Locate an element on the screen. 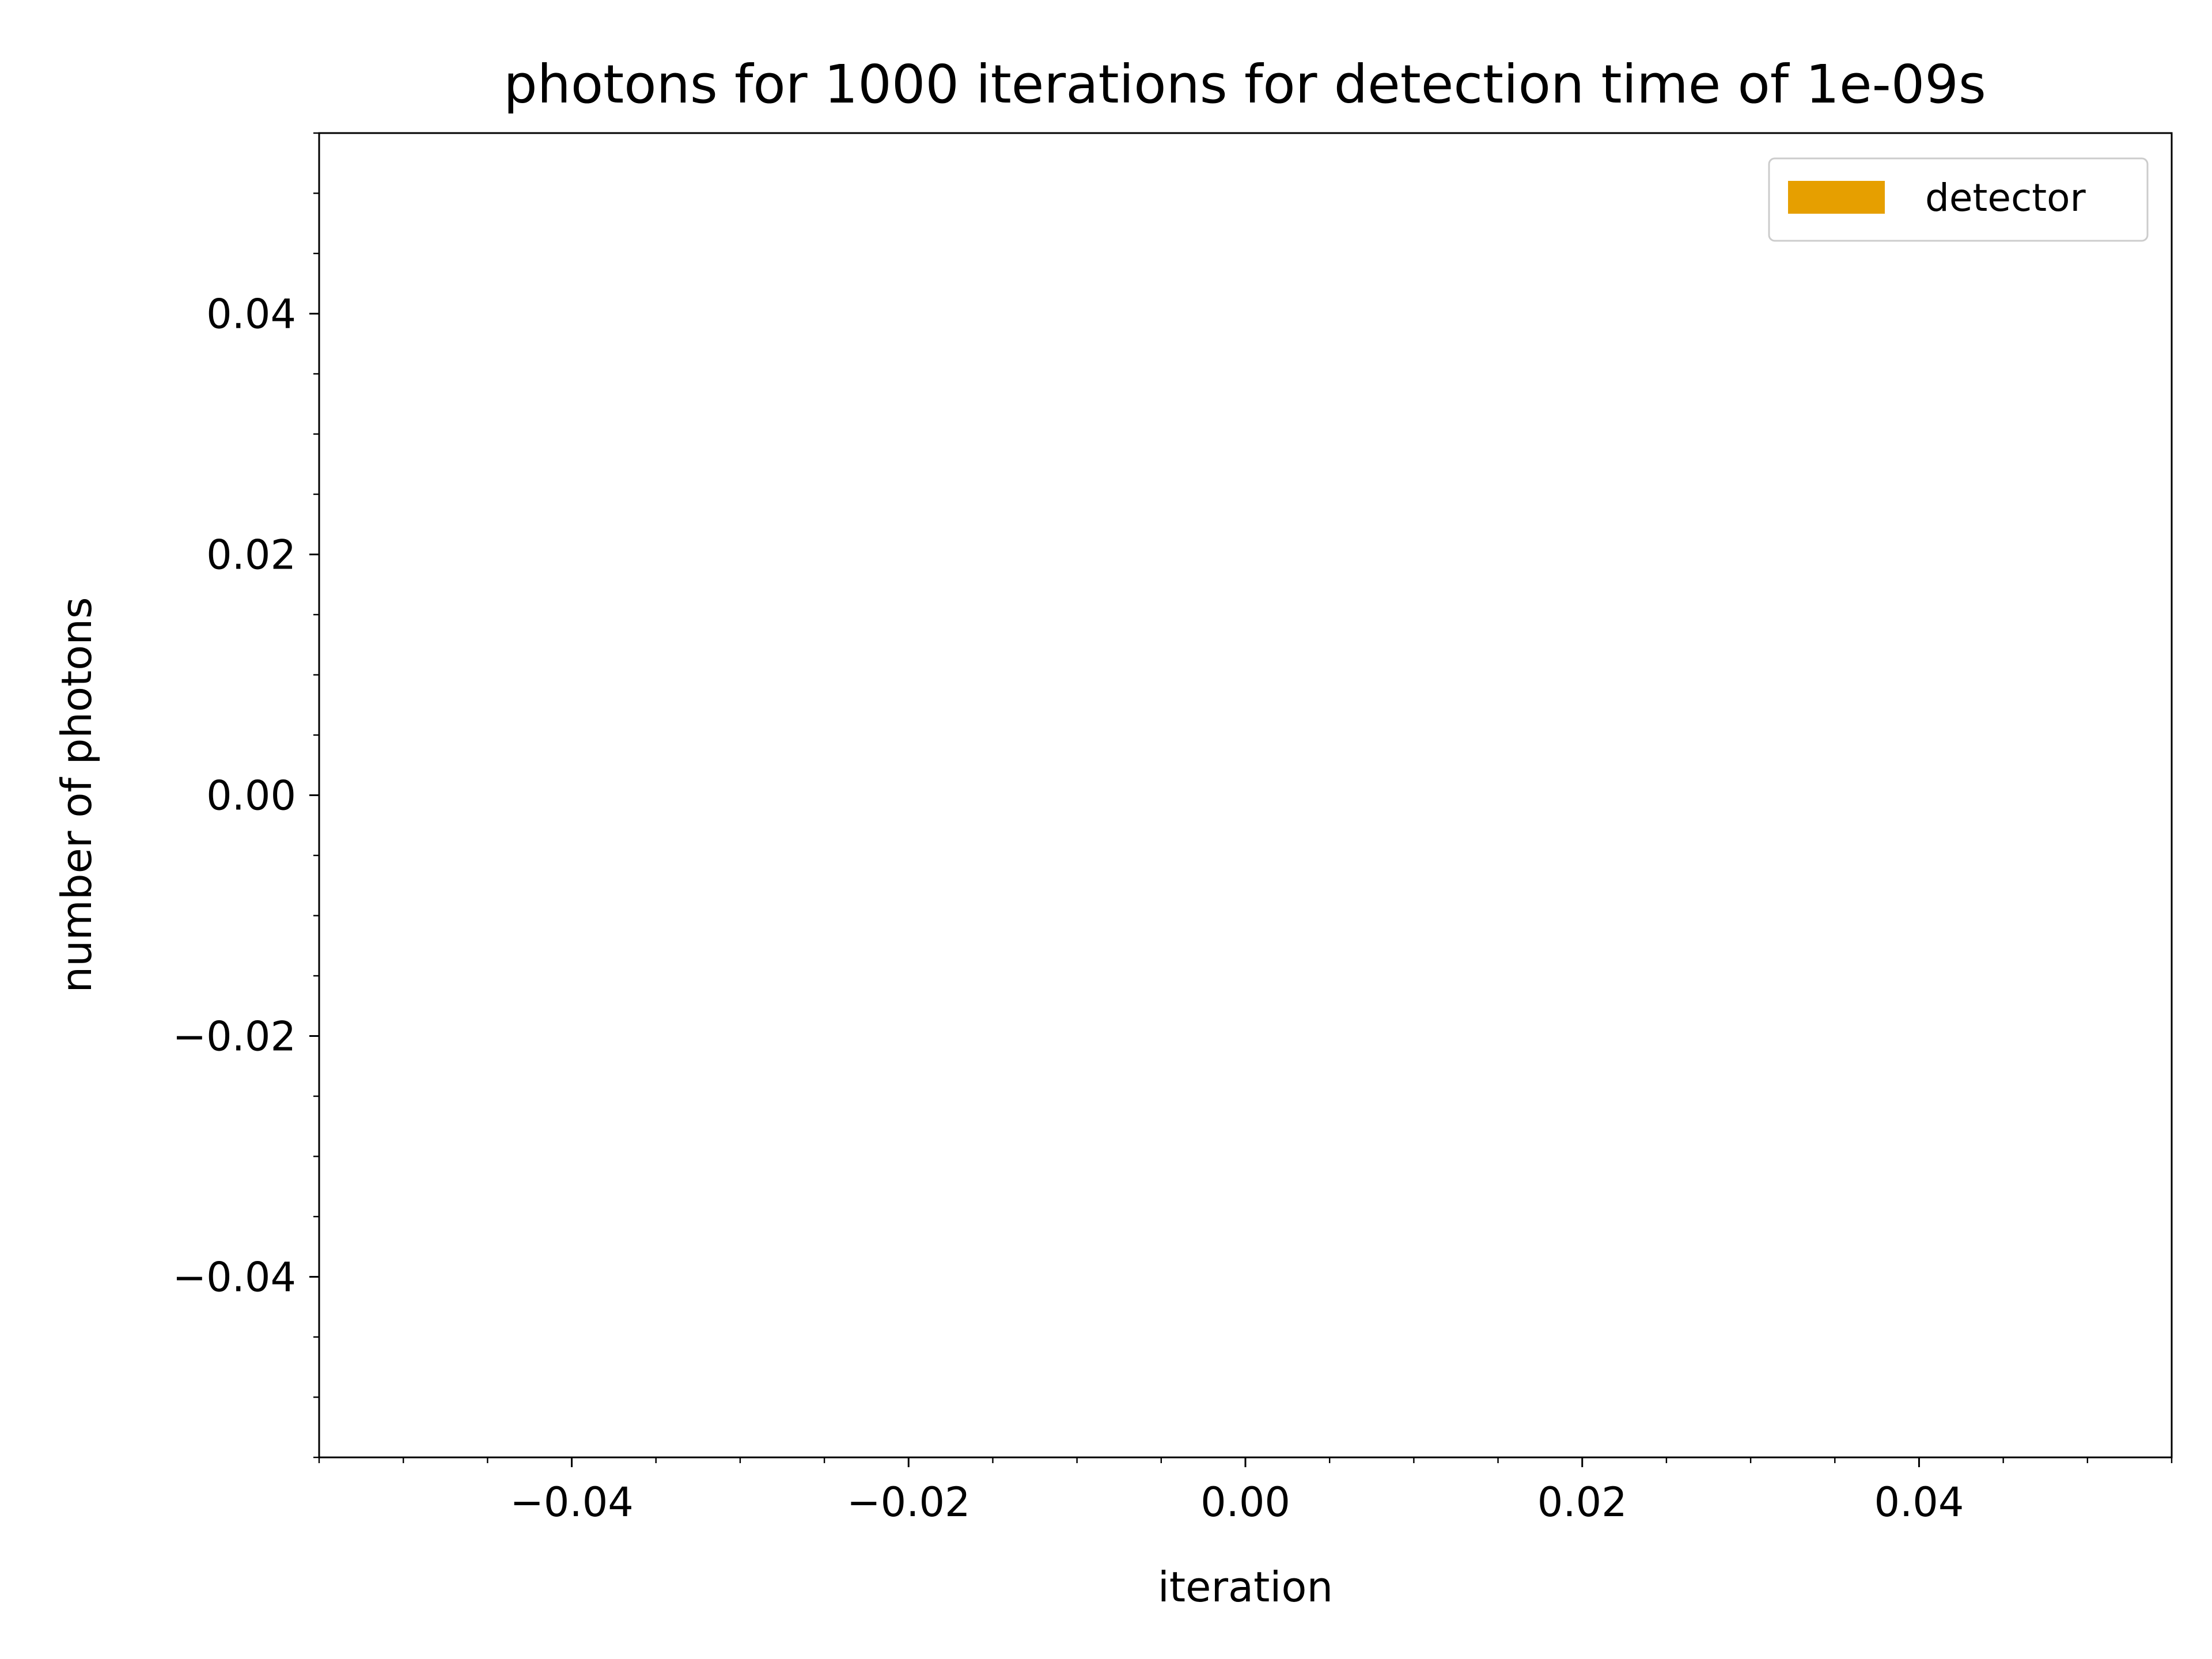 This screenshot has height=1659, width=2212. x-tick-label: 0.02 is located at coordinates (1582, 1502).